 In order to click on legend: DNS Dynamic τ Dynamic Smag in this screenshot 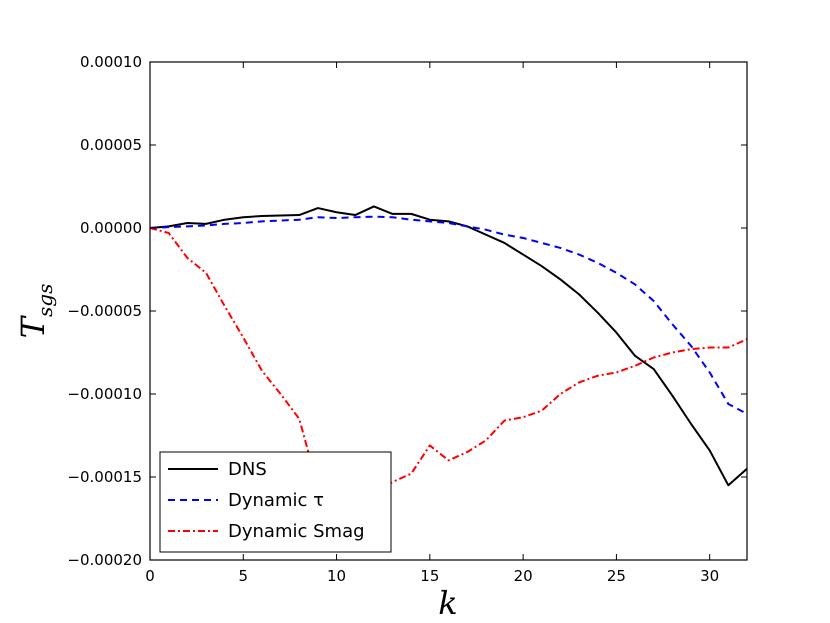, I will do `click(275, 502)`.